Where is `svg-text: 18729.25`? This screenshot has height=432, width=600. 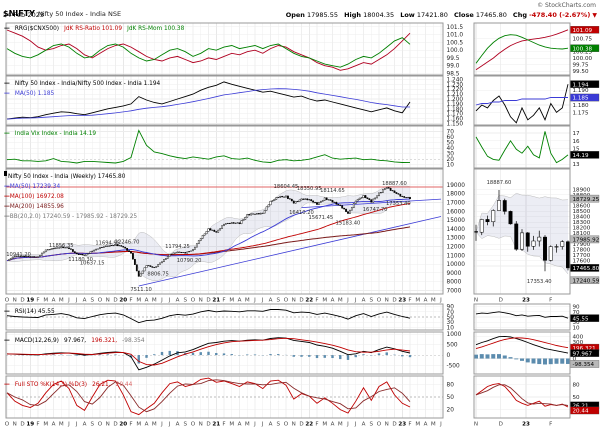 svg-text: 18729.25 is located at coordinates (586, 200).